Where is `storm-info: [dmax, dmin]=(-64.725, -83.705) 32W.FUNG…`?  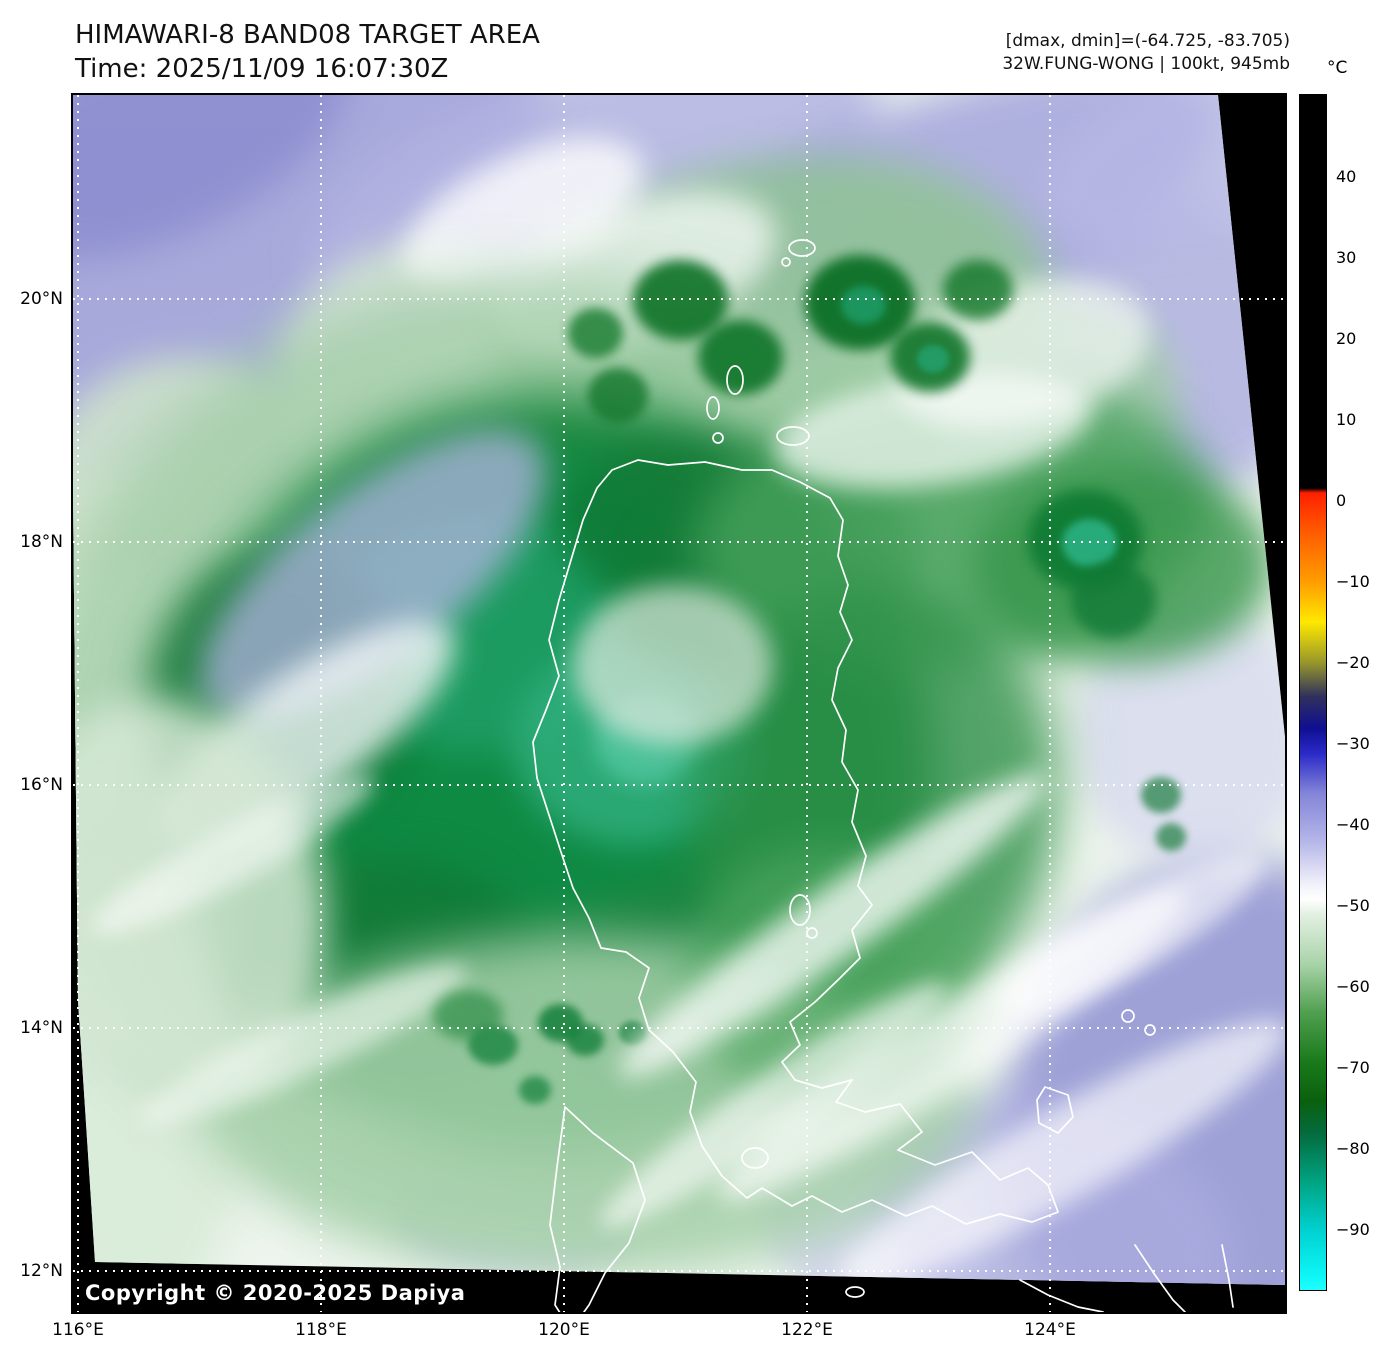 storm-info: [dmax, dmin]=(-64.725, -83.705) 32W.FUNG… is located at coordinates (1146, 53).